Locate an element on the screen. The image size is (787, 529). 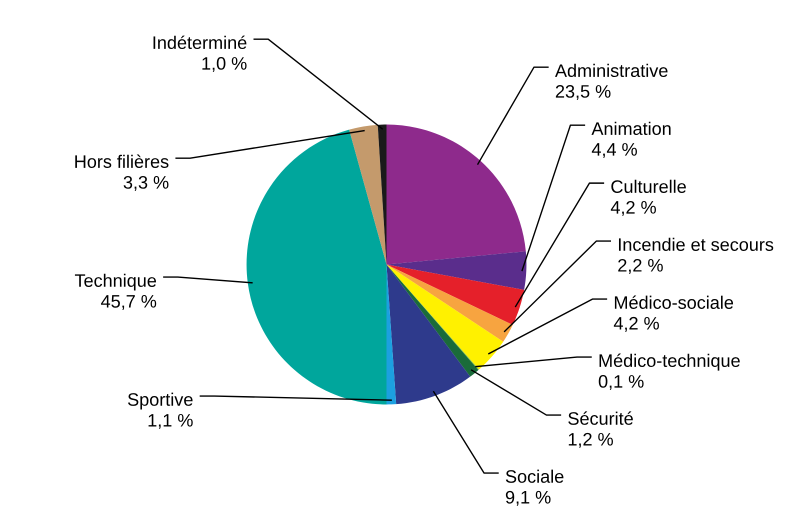
slice-label: Culturelle is located at coordinates (648, 186).